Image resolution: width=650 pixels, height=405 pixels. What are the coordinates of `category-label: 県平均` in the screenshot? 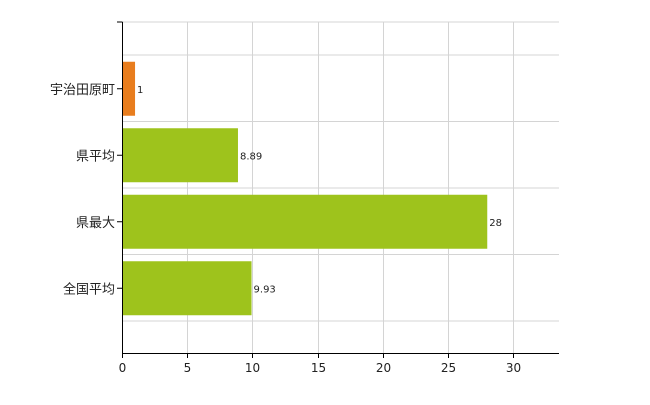 It's located at (95, 156).